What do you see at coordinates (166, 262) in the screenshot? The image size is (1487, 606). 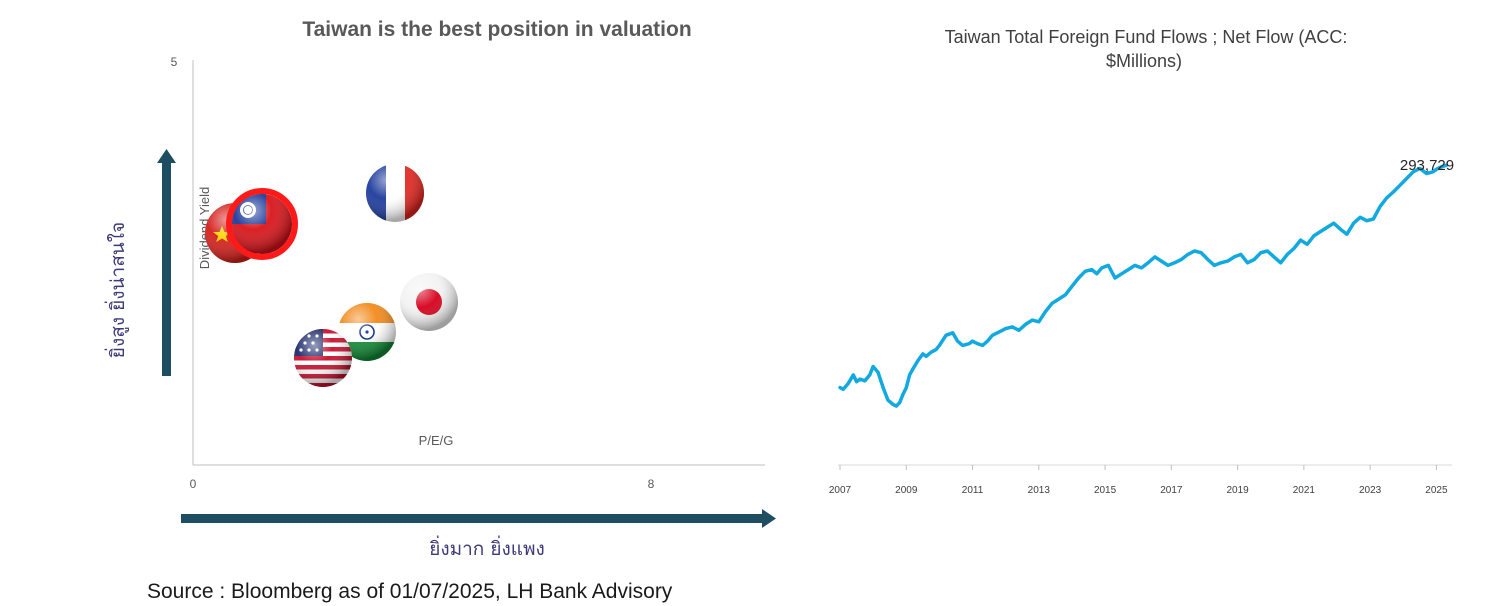 I see `y-direction-arrow` at bounding box center [166, 262].